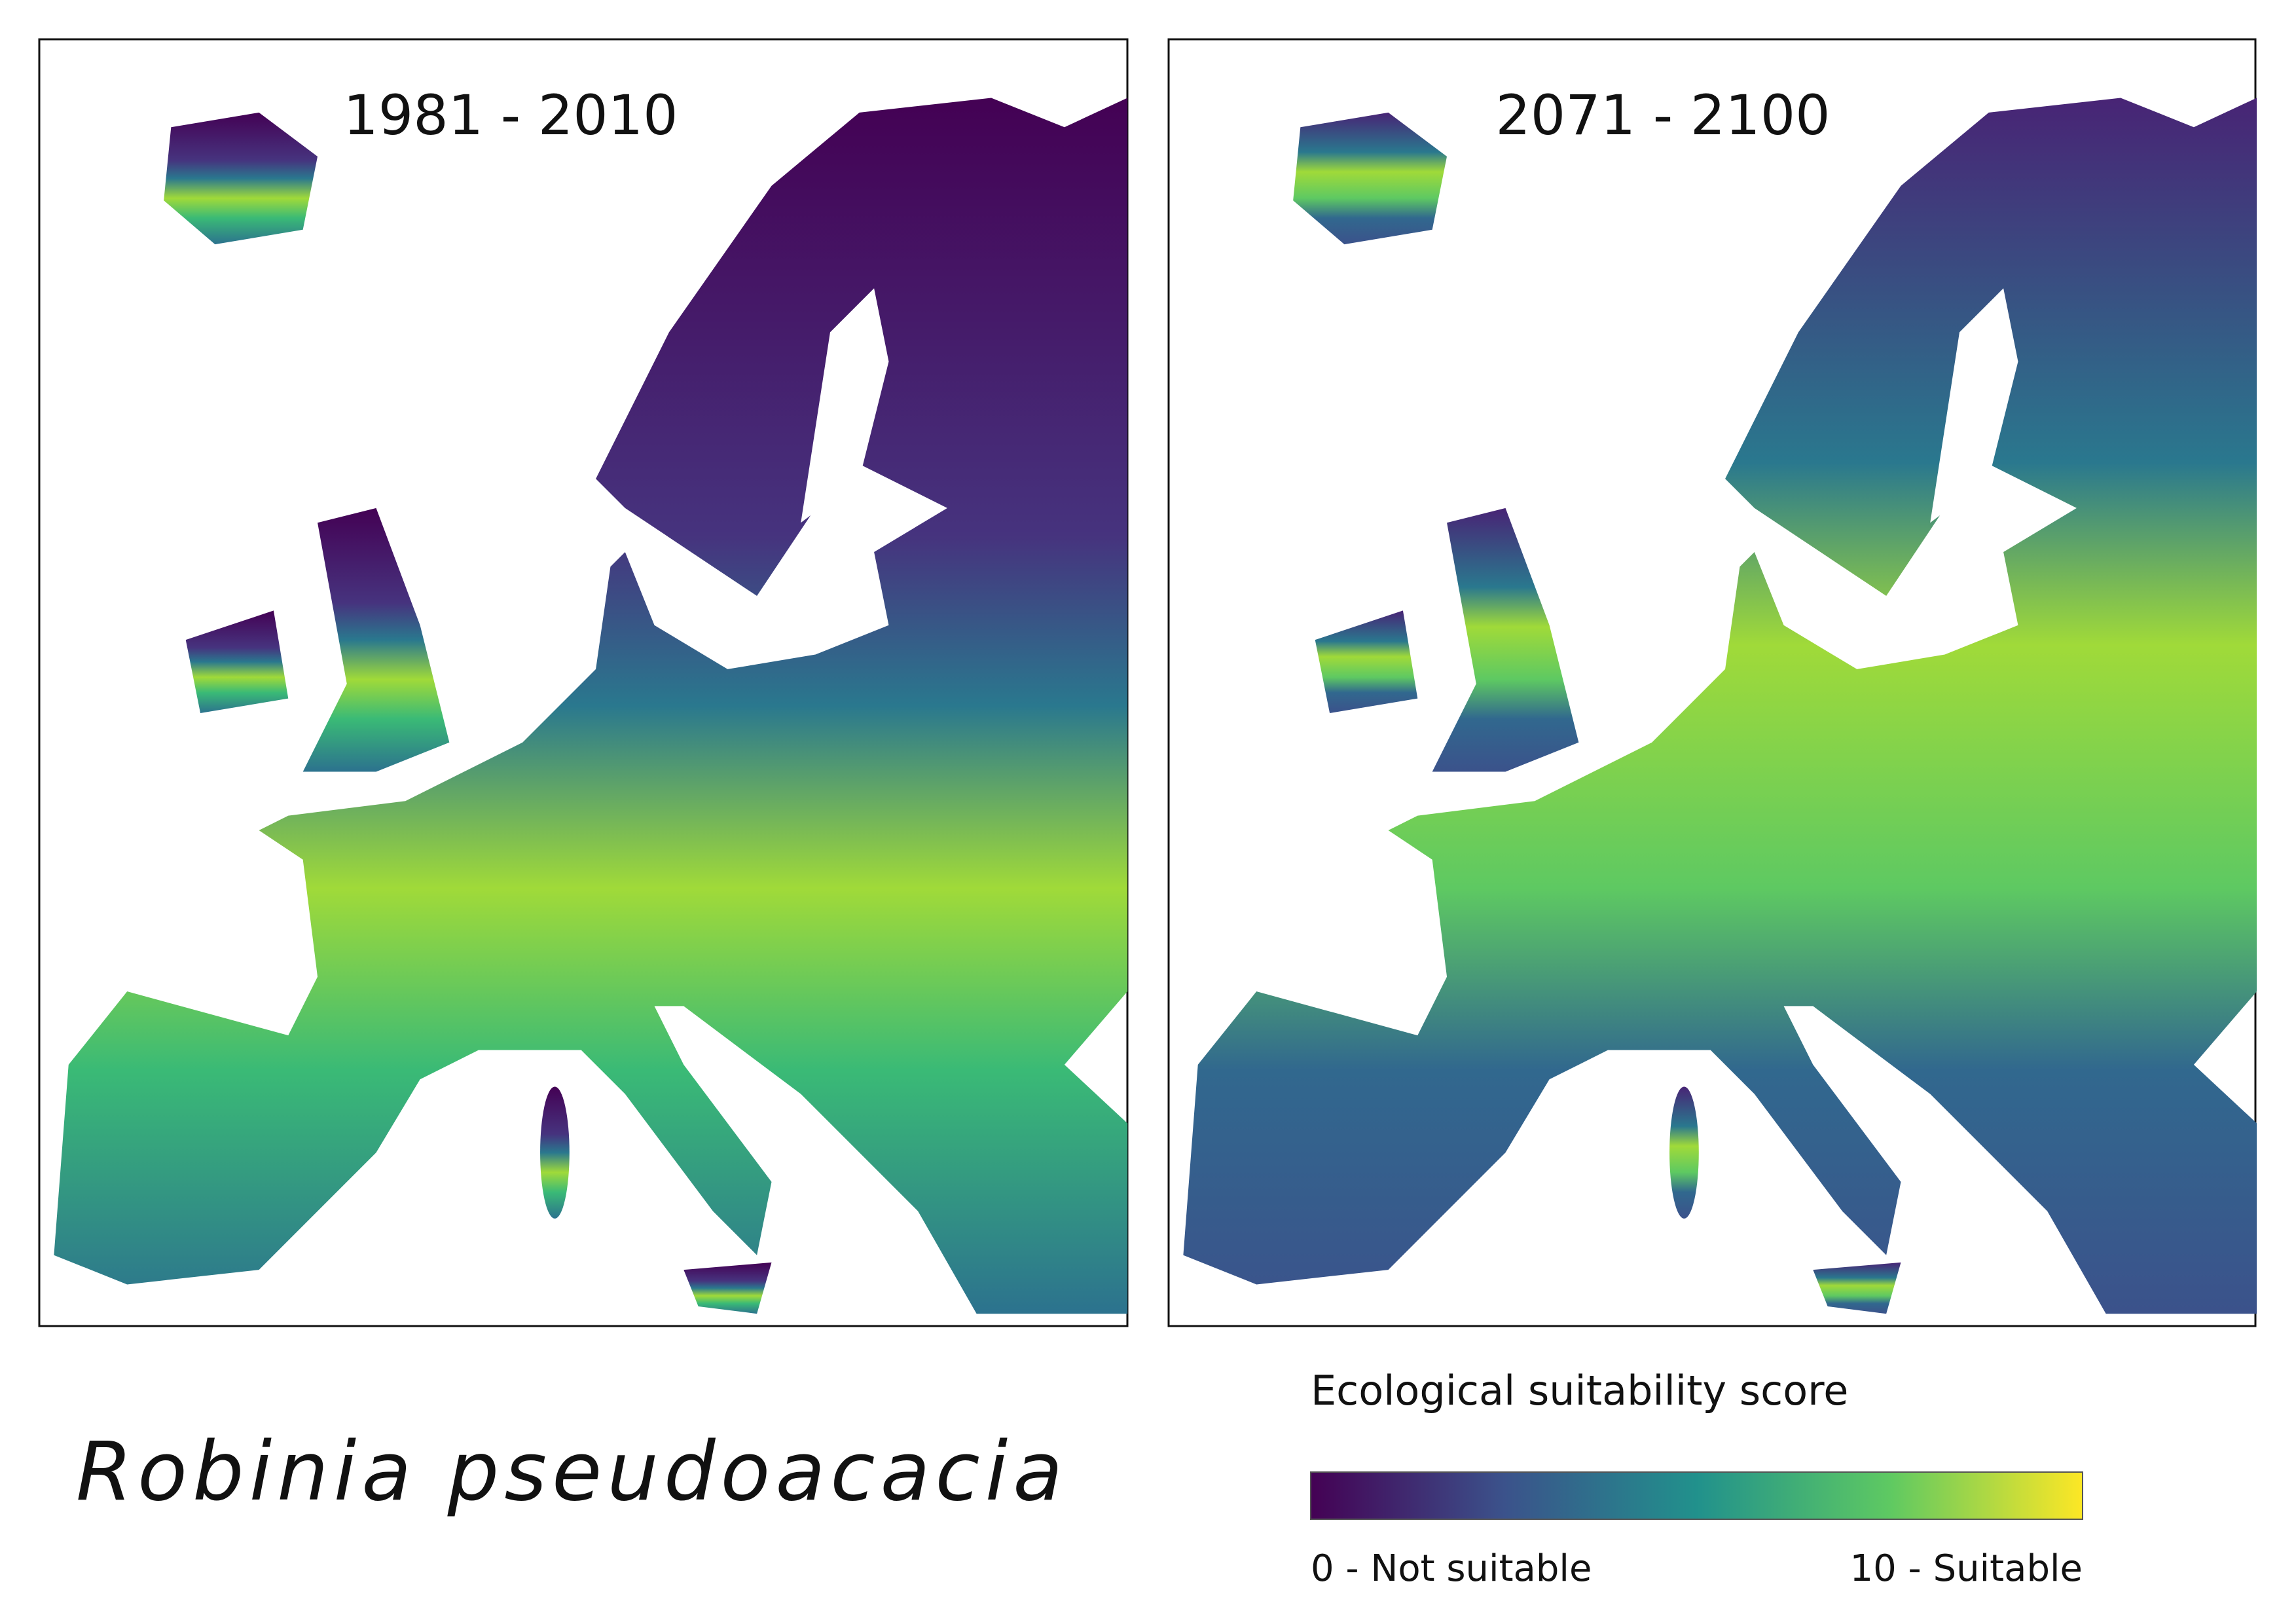  I want to click on species-name: Robinia pseudoacacia, so click(572, 1472).